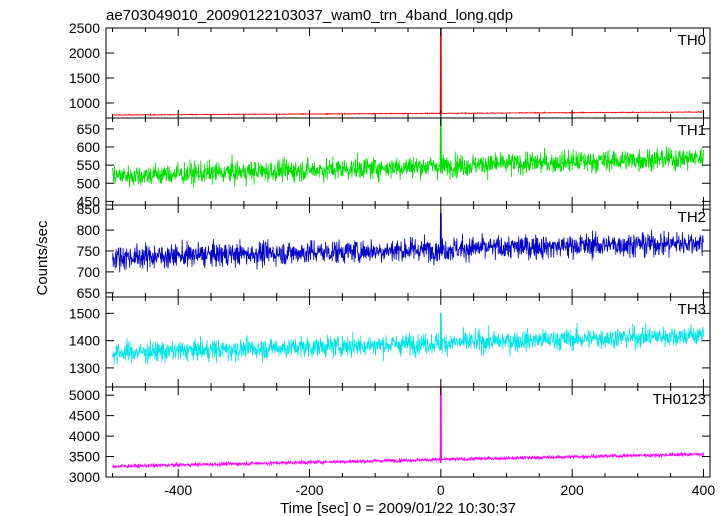  What do you see at coordinates (84, 28) in the screenshot?
I see `y-tick-label: 2500` at bounding box center [84, 28].